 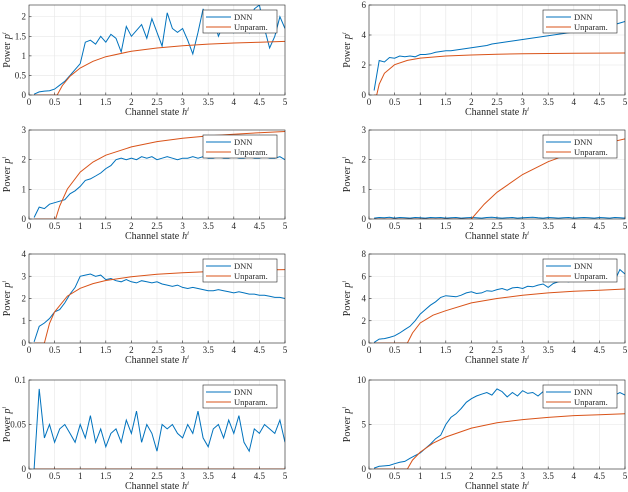 I want to click on x-axis-label: Channel state hi, so click(x=497, y=112).